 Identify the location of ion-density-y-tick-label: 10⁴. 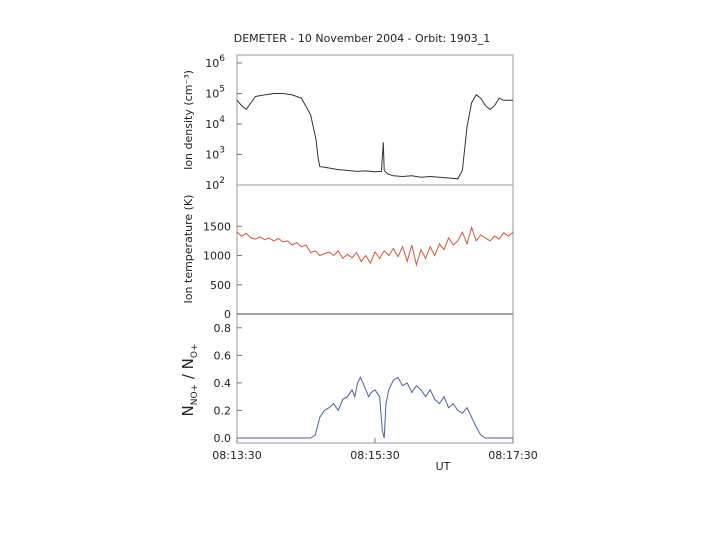
(215, 123).